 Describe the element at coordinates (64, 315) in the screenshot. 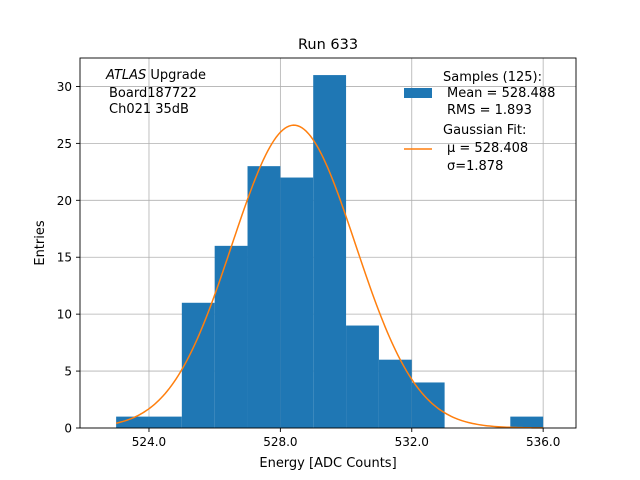

I see `y-tick-label: 10` at that location.